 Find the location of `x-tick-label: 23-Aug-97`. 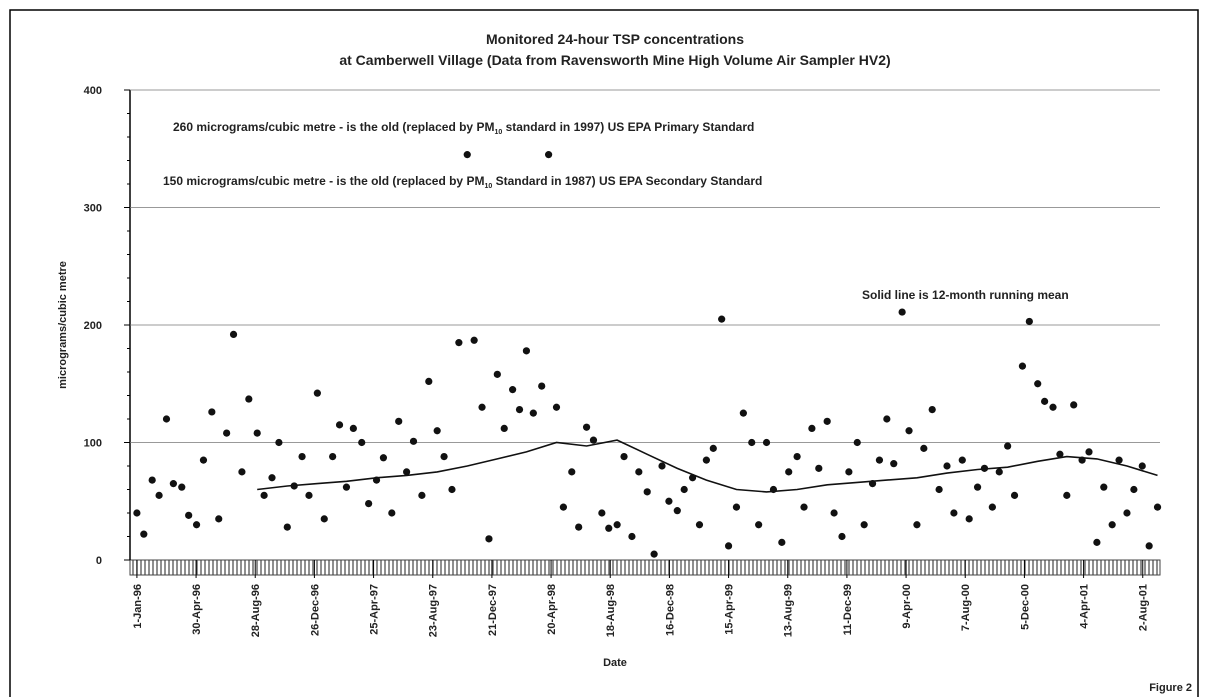

x-tick-label: 23-Aug-97 is located at coordinates (434, 610).